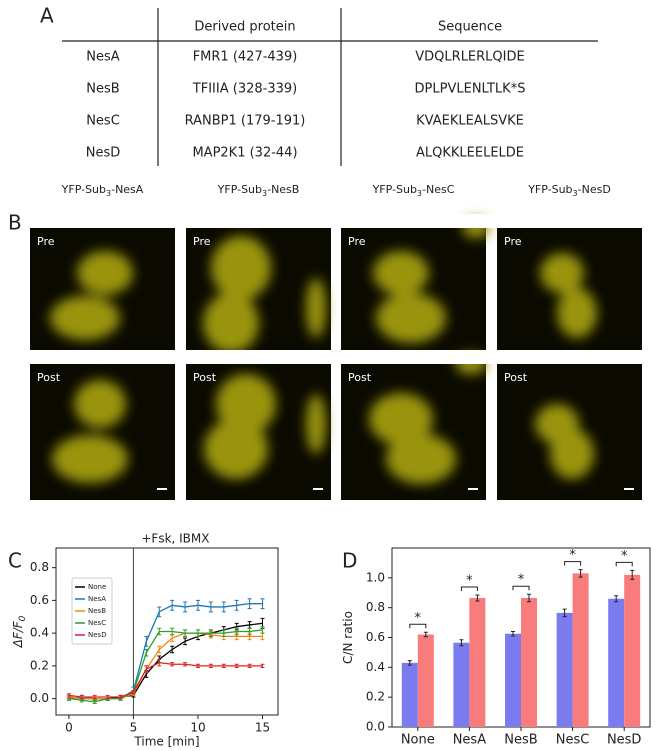 The height and width of the screenshot is (751, 656). What do you see at coordinates (23, 618) in the screenshot?
I see `y-label-sub: 0` at bounding box center [23, 618].